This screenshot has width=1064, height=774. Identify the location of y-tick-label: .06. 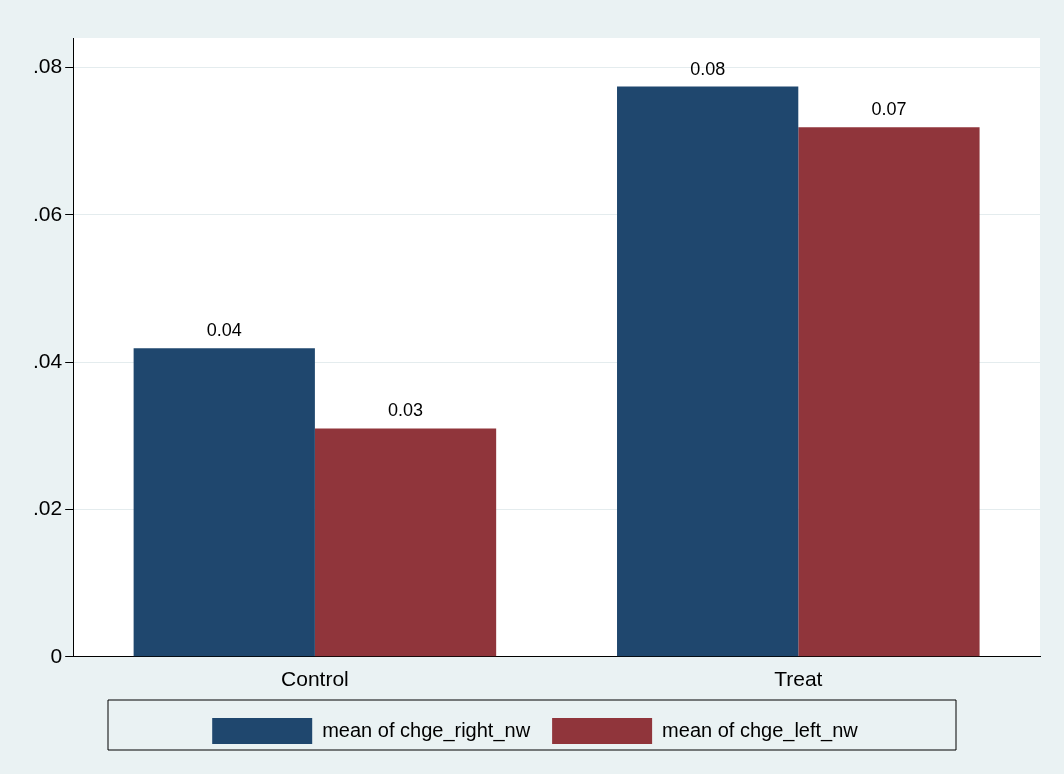
(47, 213).